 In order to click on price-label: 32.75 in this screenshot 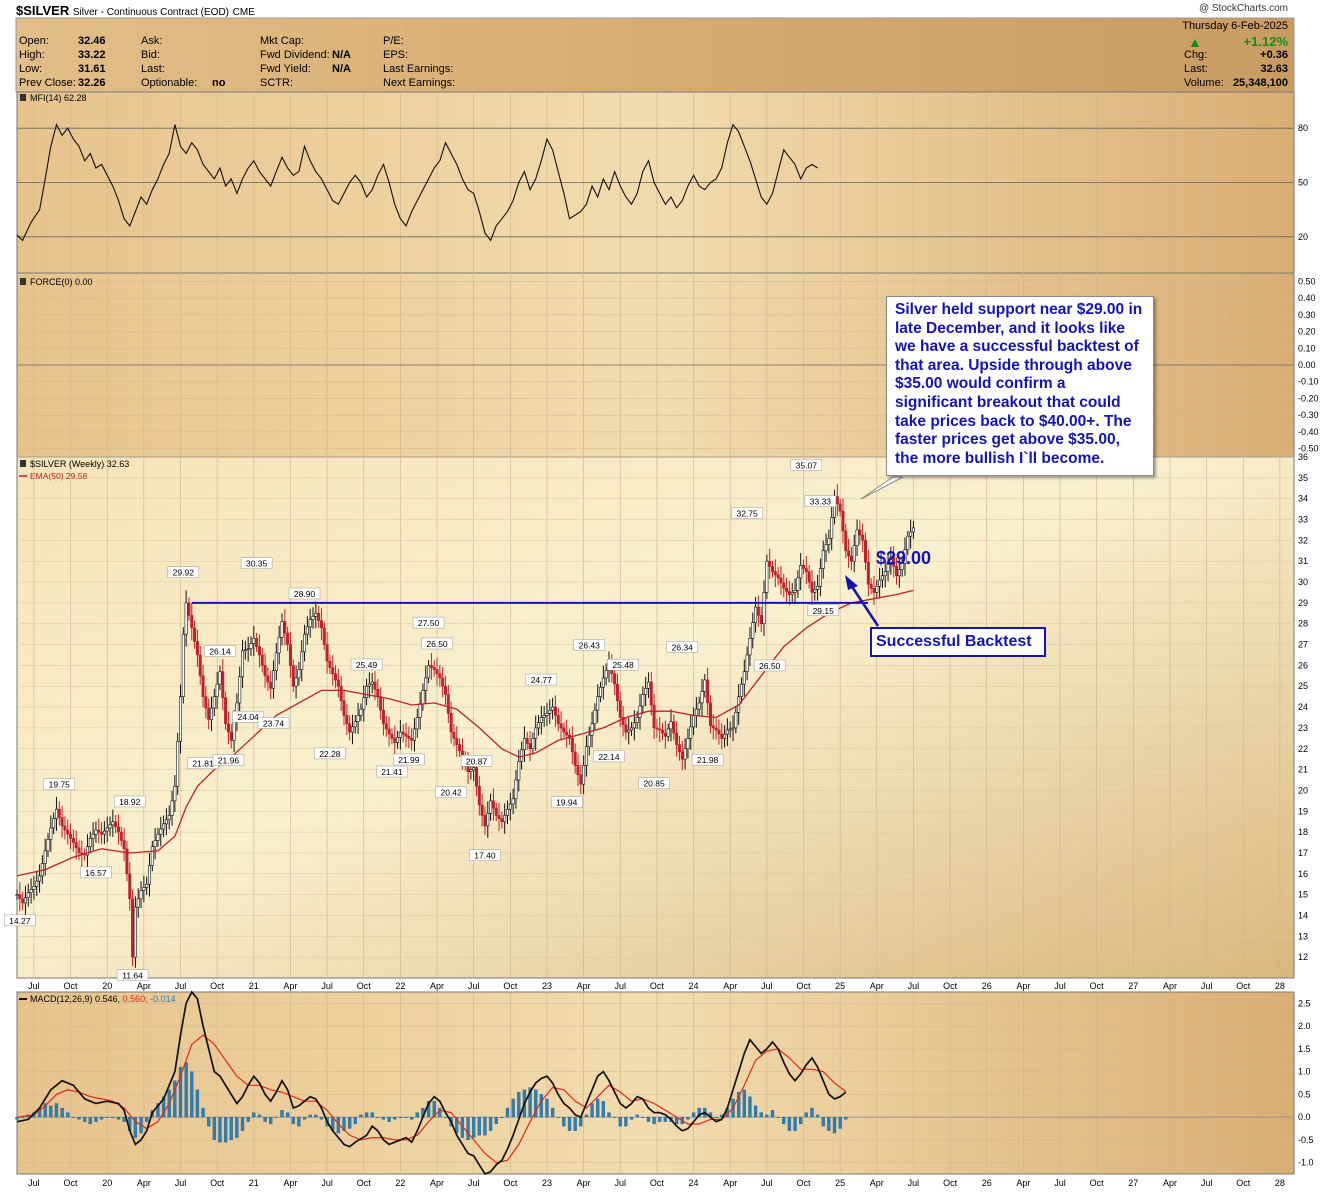, I will do `click(747, 514)`.